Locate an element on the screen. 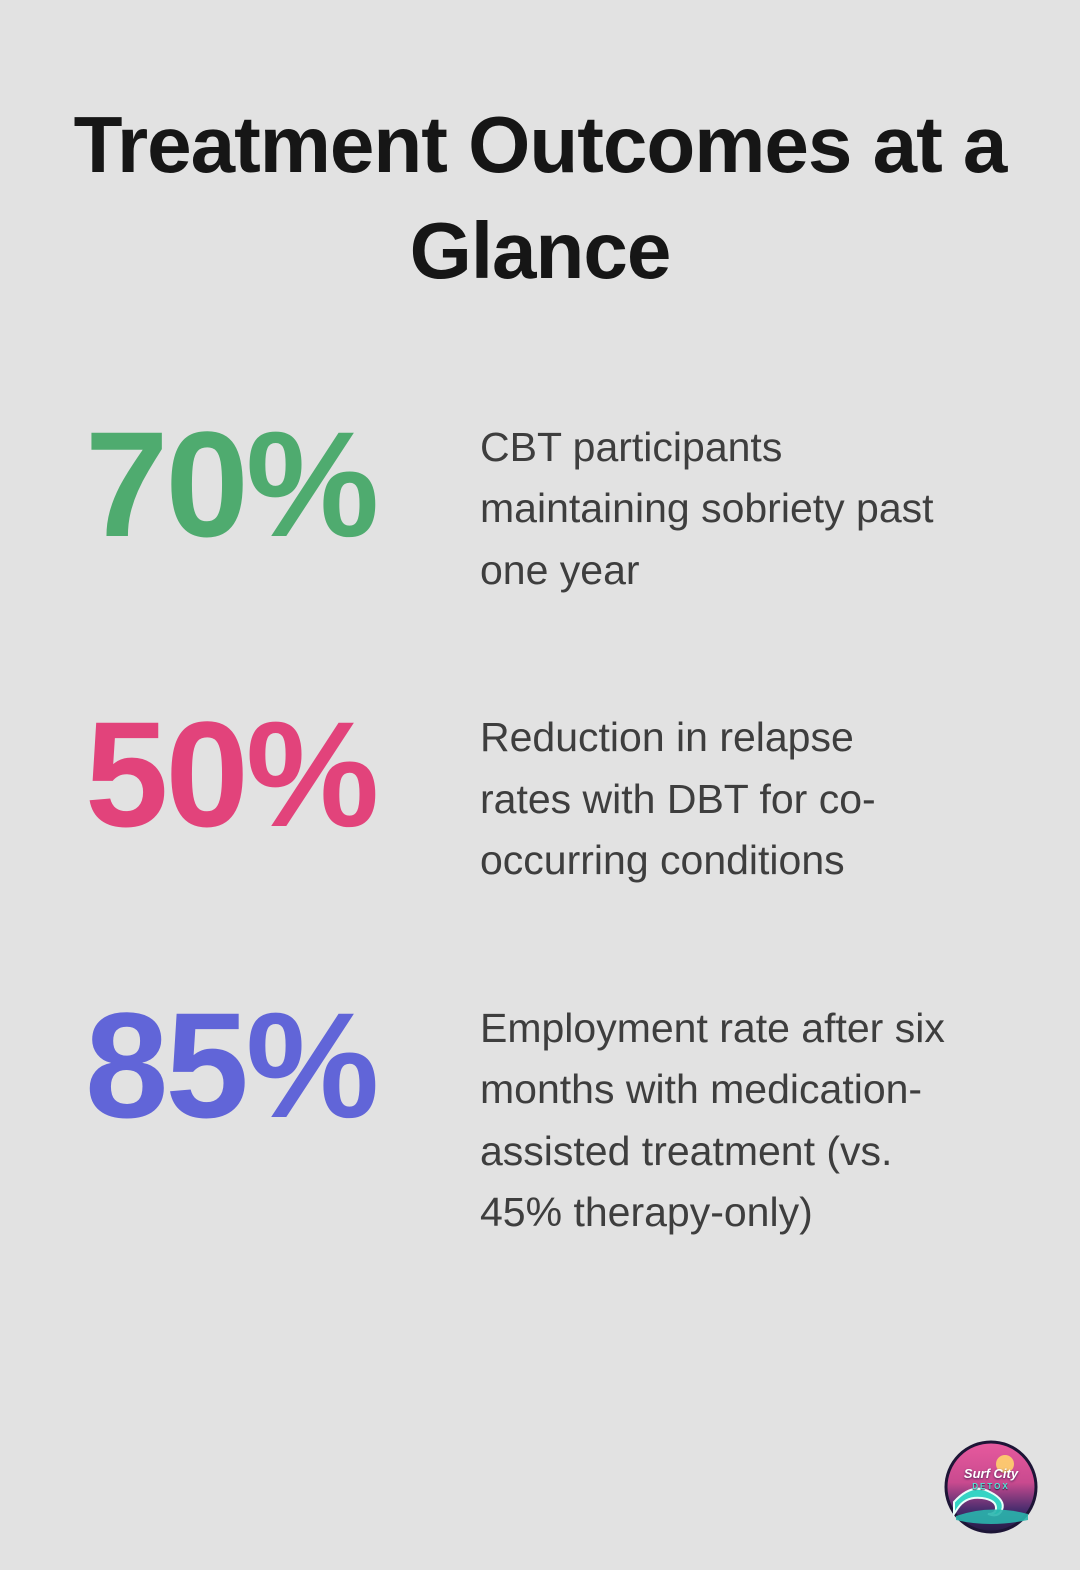 This screenshot has height=1570, width=1080. logo-name-text: Surf City is located at coordinates (991, 1473).